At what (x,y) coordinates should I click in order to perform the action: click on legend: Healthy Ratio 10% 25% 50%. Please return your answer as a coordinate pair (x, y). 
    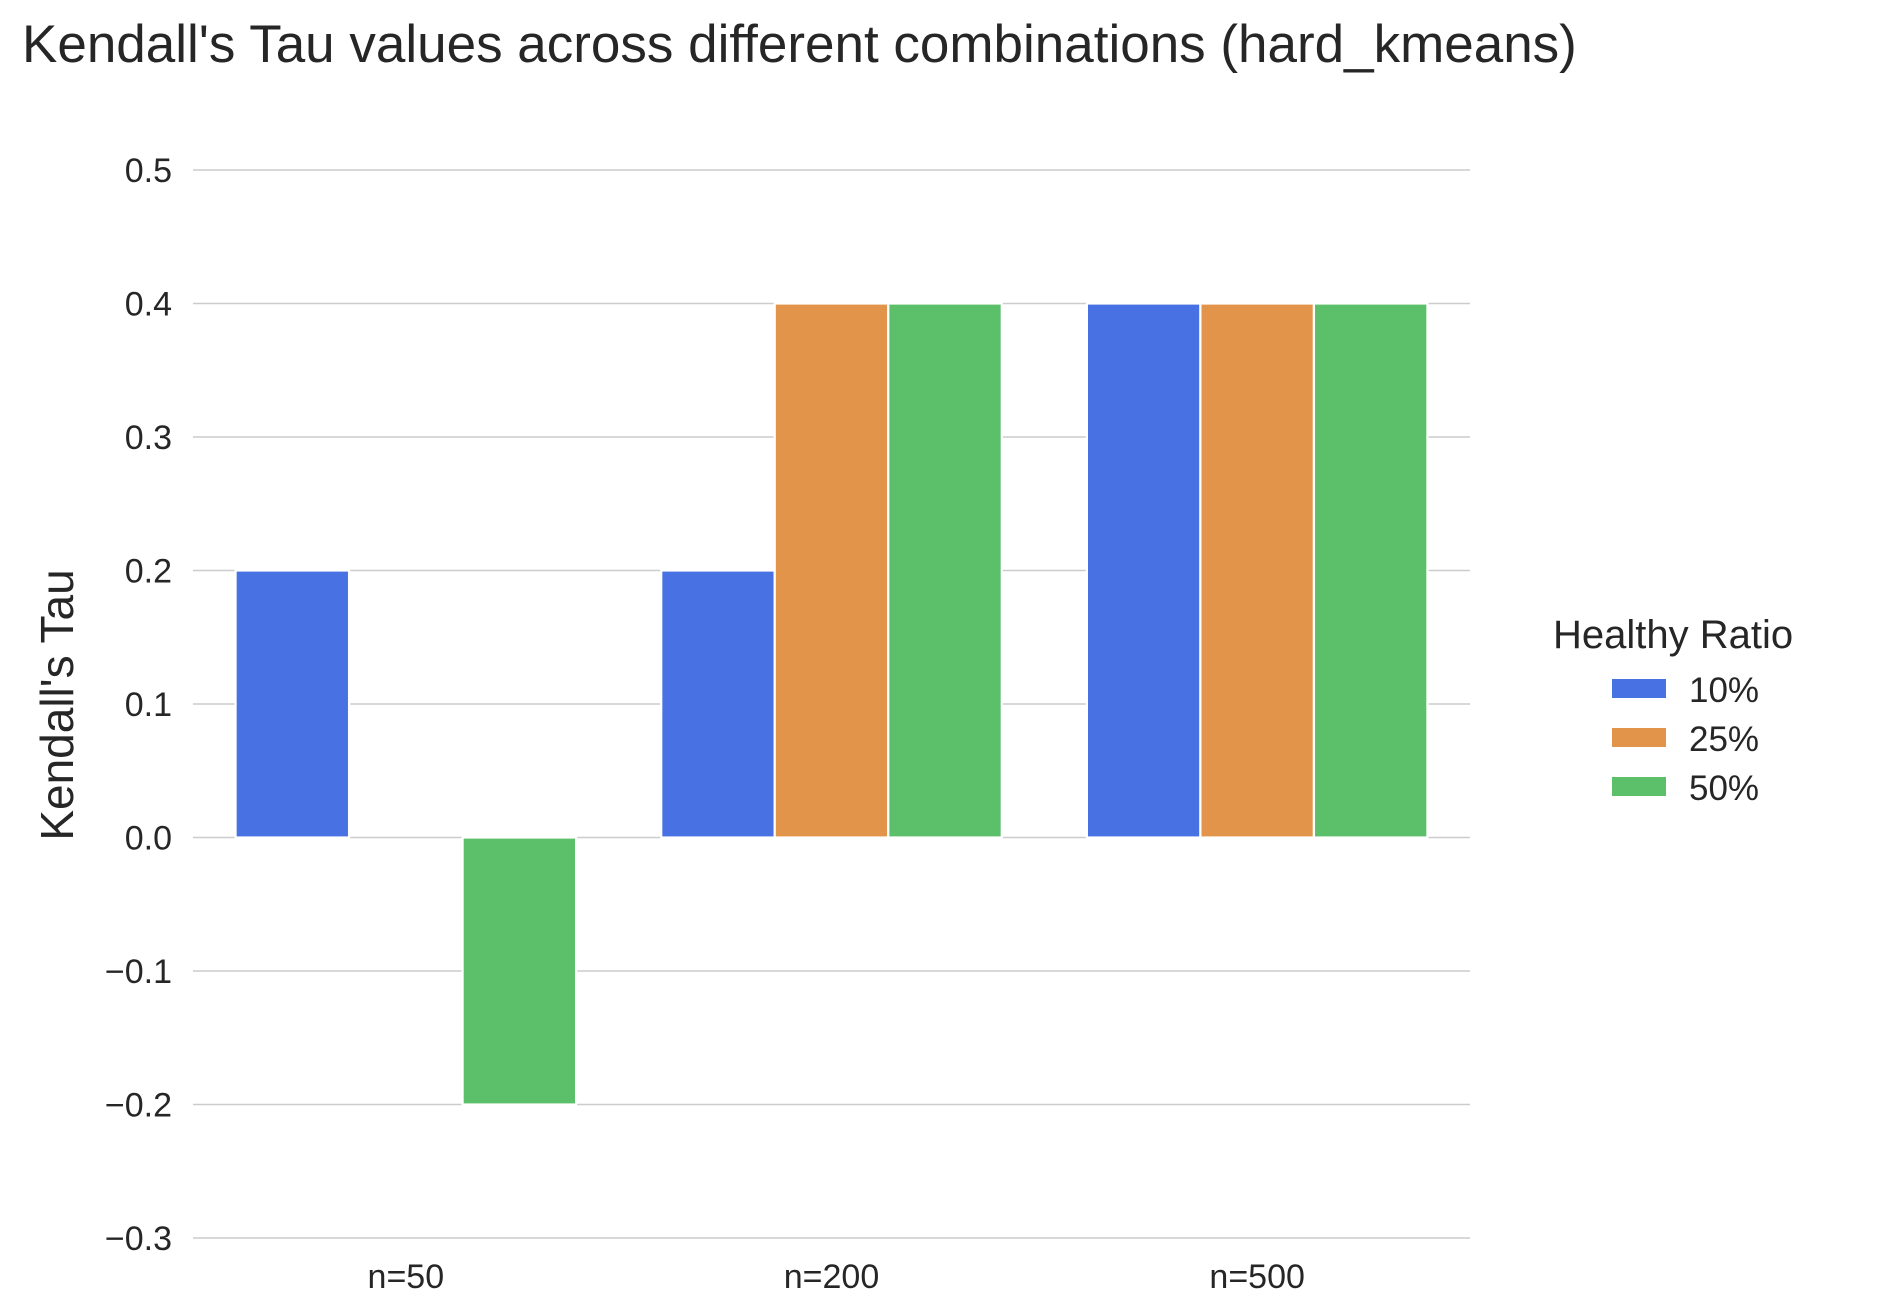
    Looking at the image, I should click on (1673, 710).